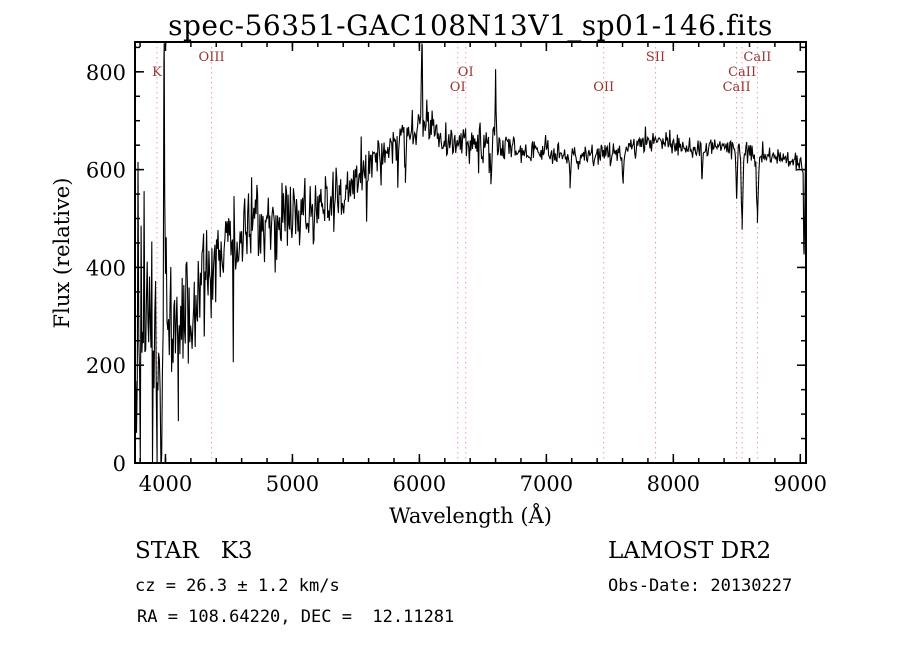  What do you see at coordinates (800, 484) in the screenshot?
I see `x-tick-label: 9000` at bounding box center [800, 484].